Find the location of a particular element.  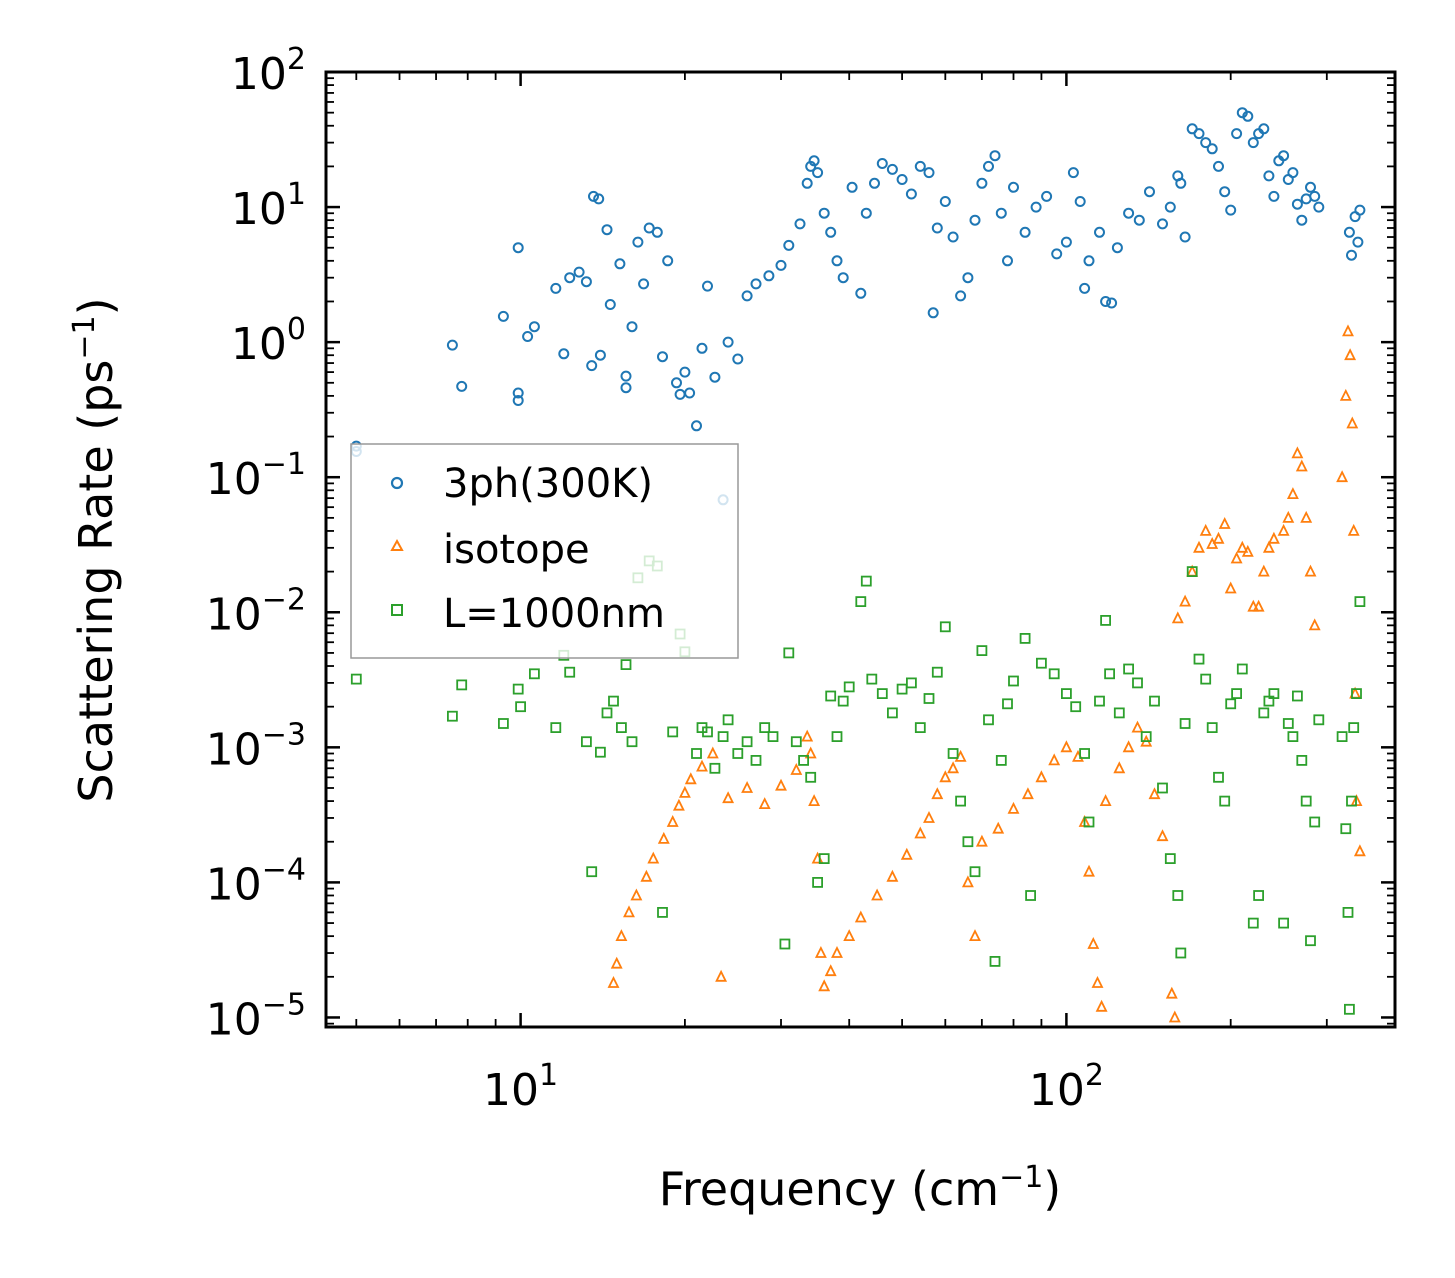

y-tick-label: 10⁰ is located at coordinates (268, 341).